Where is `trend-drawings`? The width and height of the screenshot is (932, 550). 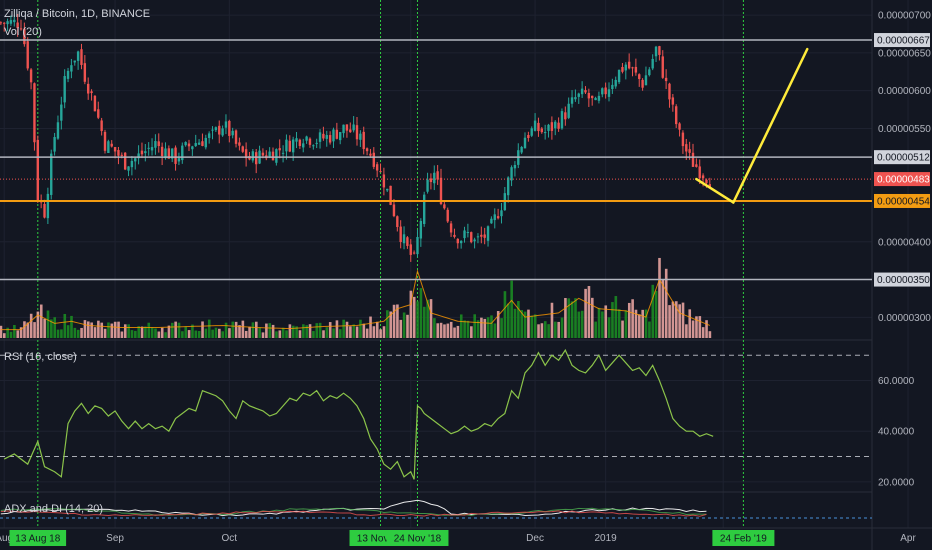
trend-drawings is located at coordinates (752, 125).